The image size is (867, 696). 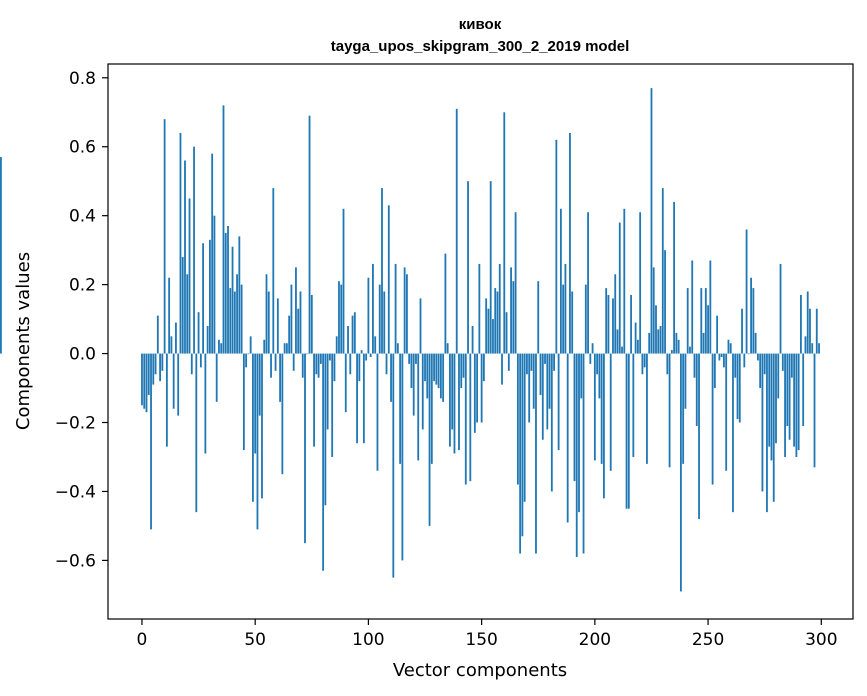 What do you see at coordinates (75, 561) in the screenshot?
I see `y-tick-label: −0.6` at bounding box center [75, 561].